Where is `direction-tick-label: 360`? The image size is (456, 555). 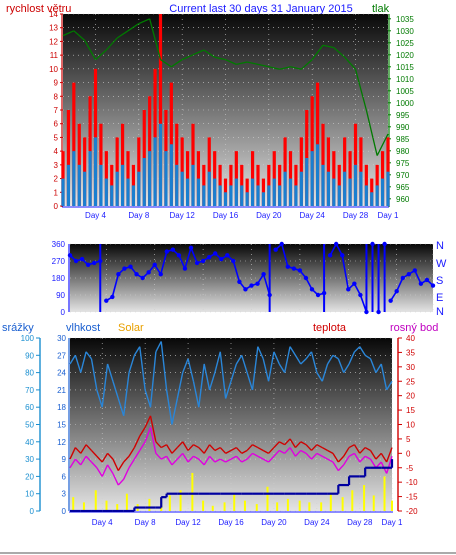
direction-tick-label: 360 is located at coordinates (59, 244).